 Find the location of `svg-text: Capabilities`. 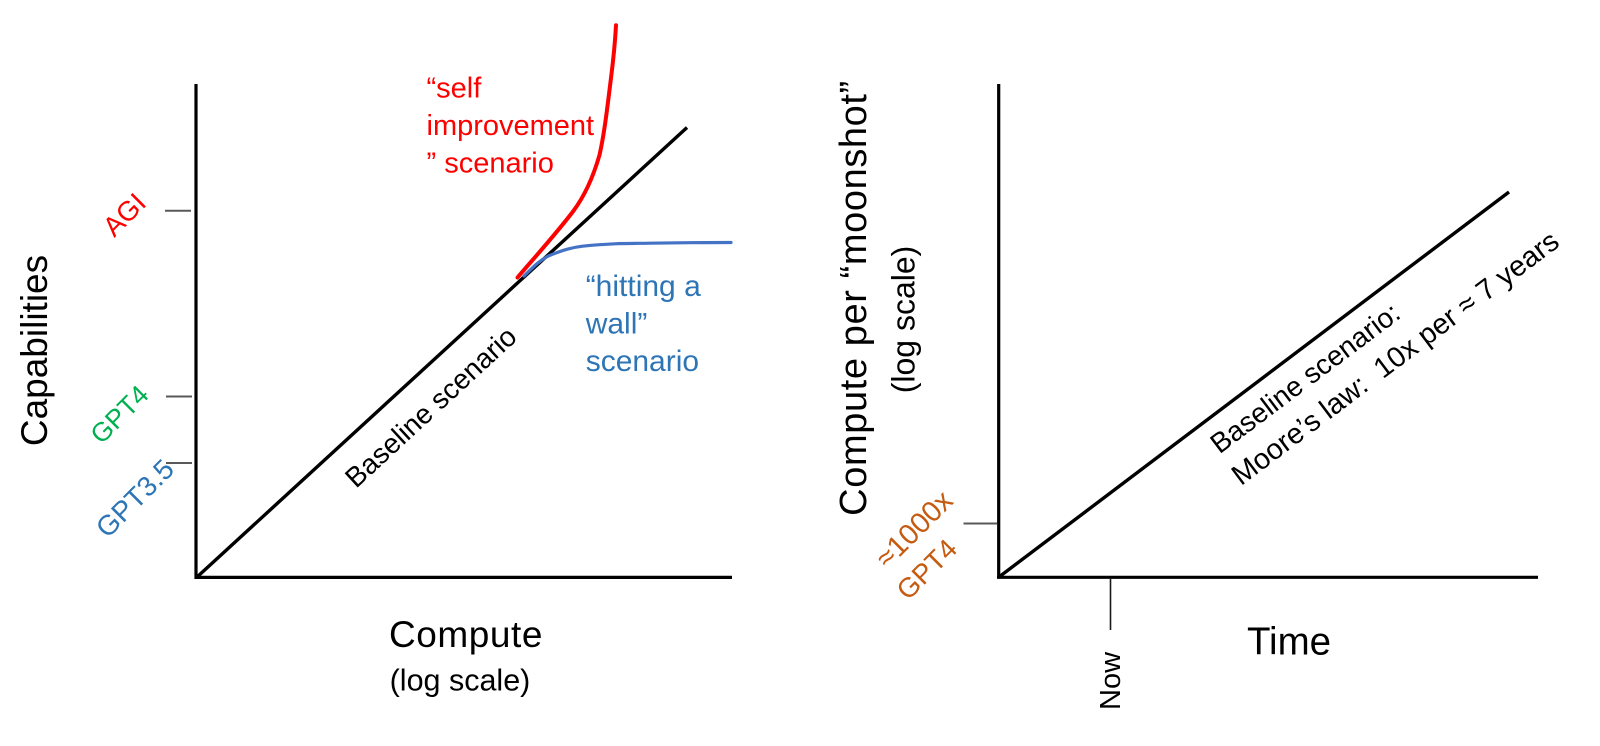

svg-text: Capabilities is located at coordinates (34, 350).